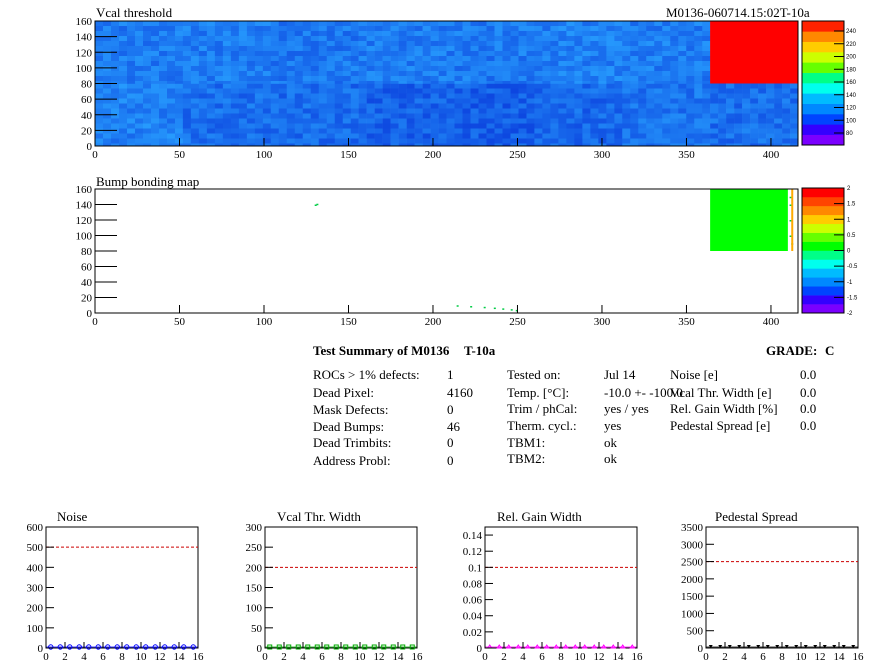 The height and width of the screenshot is (672, 896). I want to click on dead-bump-pixel, so click(503, 309).